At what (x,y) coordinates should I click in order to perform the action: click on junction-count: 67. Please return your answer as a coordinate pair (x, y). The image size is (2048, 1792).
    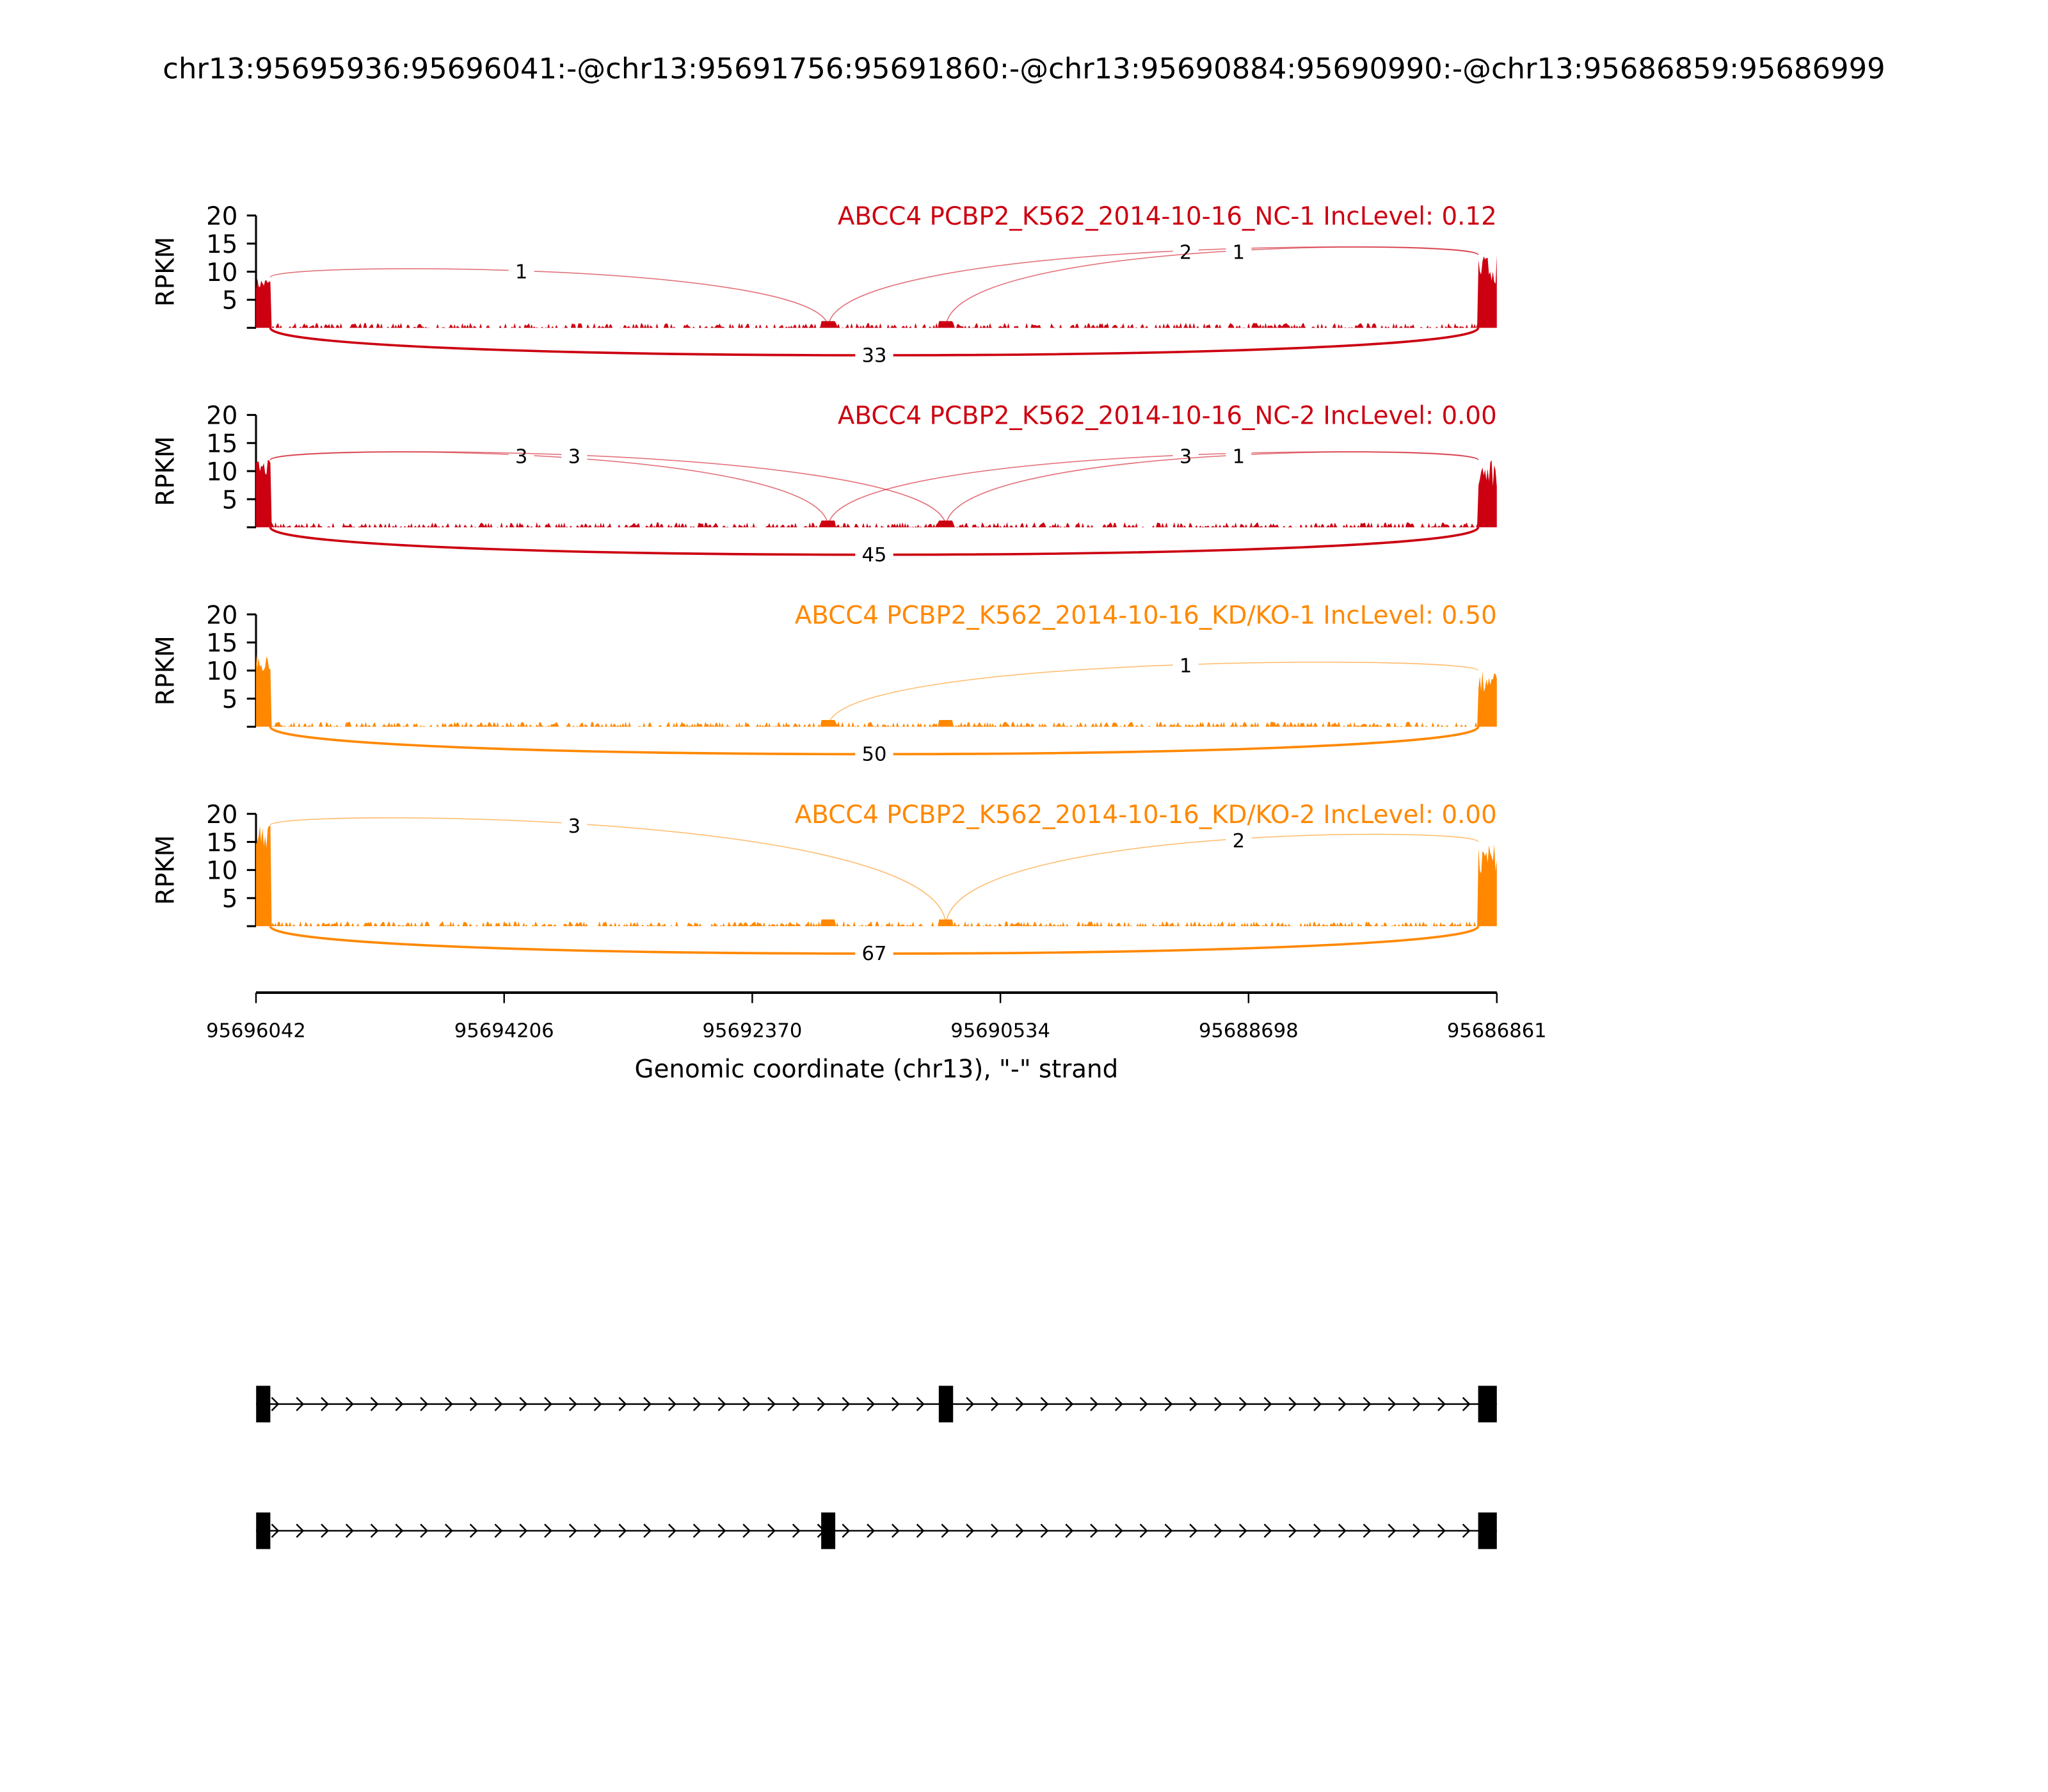
    Looking at the image, I should click on (874, 954).